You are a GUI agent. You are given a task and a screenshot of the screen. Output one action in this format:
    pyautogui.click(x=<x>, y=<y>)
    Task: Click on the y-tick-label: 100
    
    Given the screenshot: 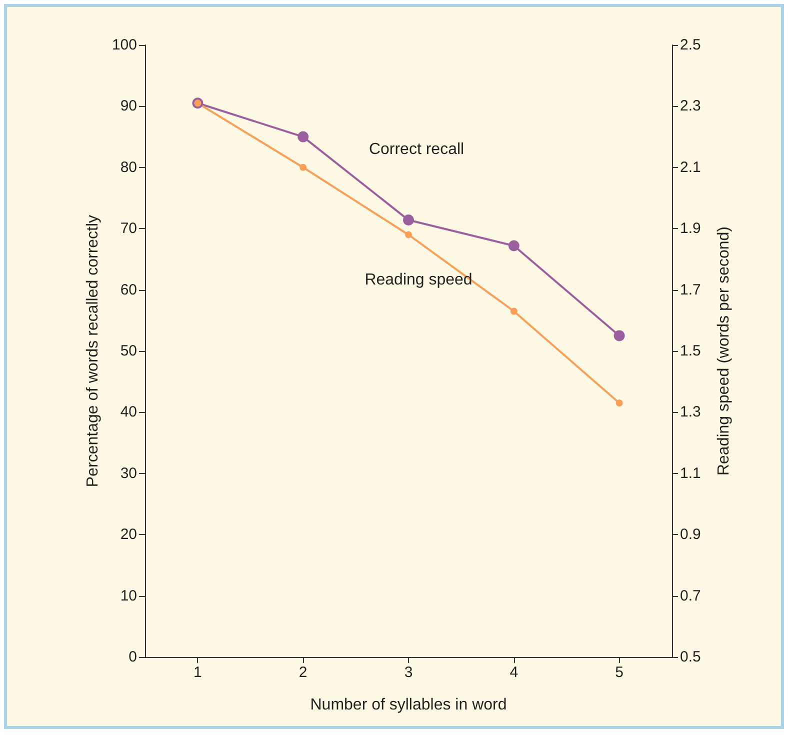 What is the action you would take?
    pyautogui.click(x=124, y=45)
    